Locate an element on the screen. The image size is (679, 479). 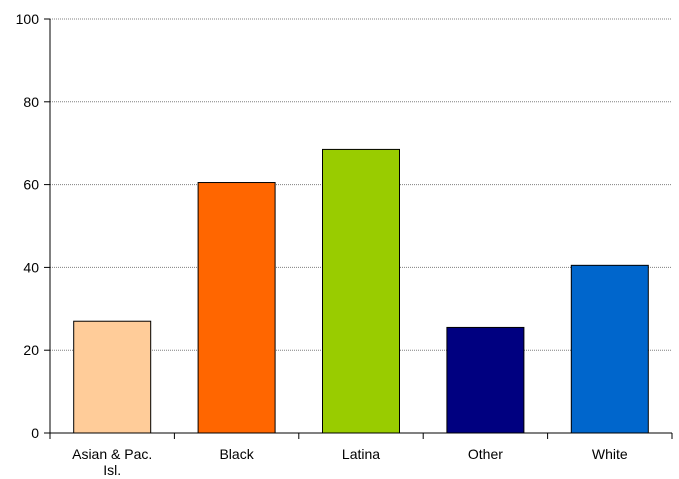
x-tick-label: Black is located at coordinates (236, 454).